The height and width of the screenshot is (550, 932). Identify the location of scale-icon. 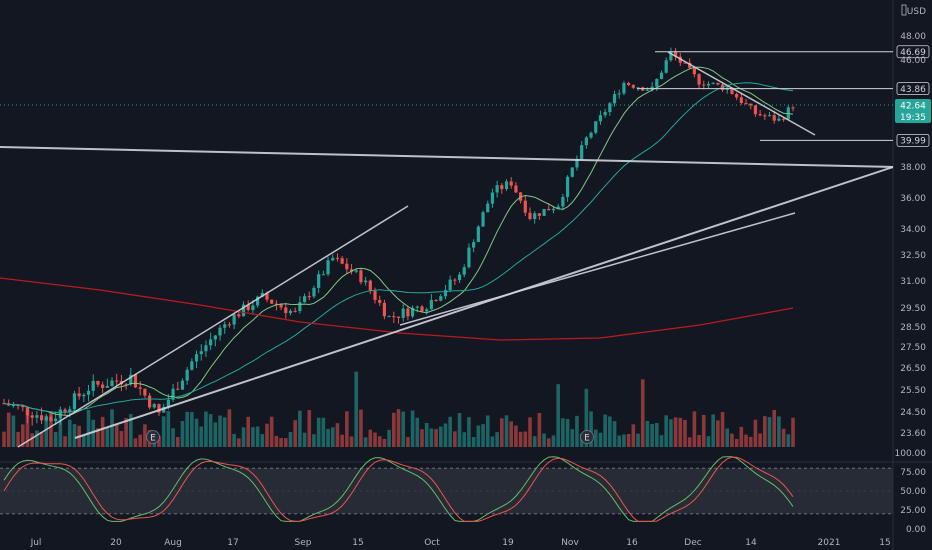
(904, 10).